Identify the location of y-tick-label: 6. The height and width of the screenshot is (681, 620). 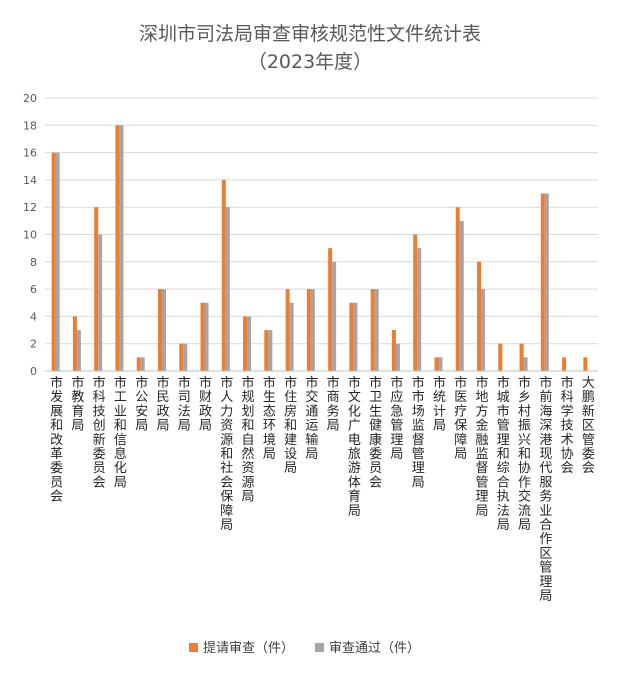
(33, 289).